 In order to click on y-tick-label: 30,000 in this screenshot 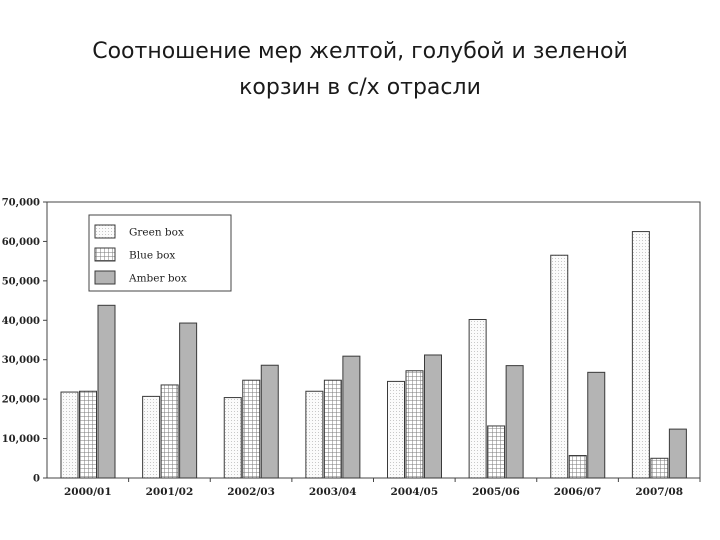, I will do `click(21, 360)`.